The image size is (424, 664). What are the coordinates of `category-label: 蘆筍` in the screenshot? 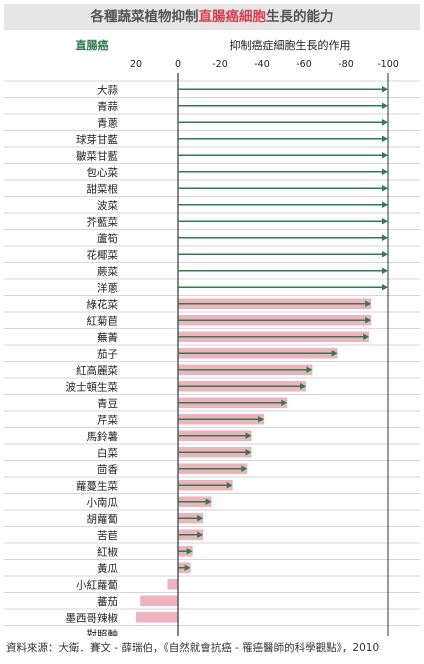 It's located at (107, 238).